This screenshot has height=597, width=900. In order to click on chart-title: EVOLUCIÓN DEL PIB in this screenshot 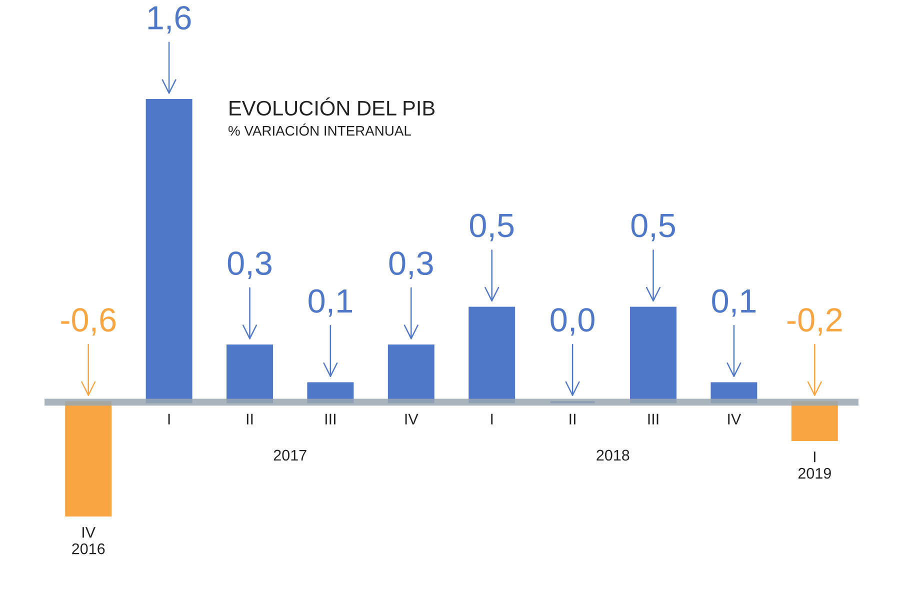, I will do `click(332, 106)`.